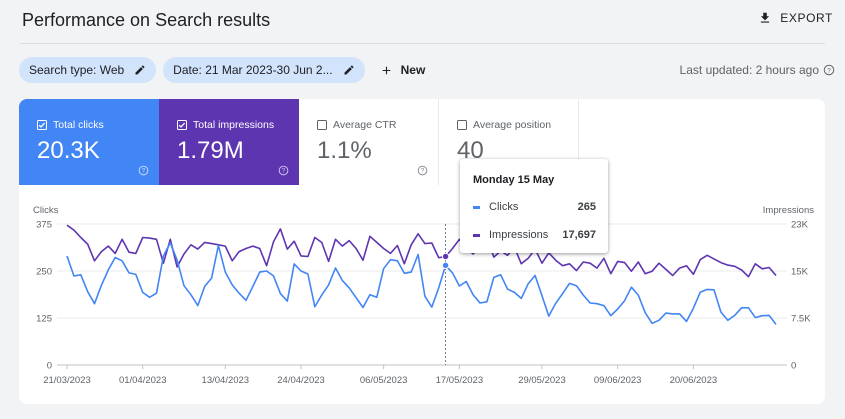 Image resolution: width=845 pixels, height=419 pixels. What do you see at coordinates (514, 180) in the screenshot?
I see `tooltip-date: Monday 15 May` at bounding box center [514, 180].